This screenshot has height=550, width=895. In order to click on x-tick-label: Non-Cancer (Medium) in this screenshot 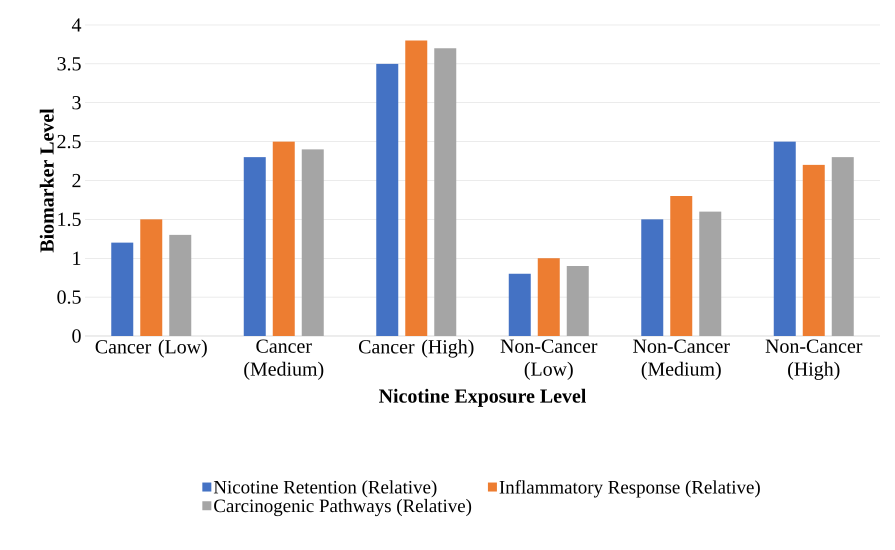, I will do `click(681, 360)`.